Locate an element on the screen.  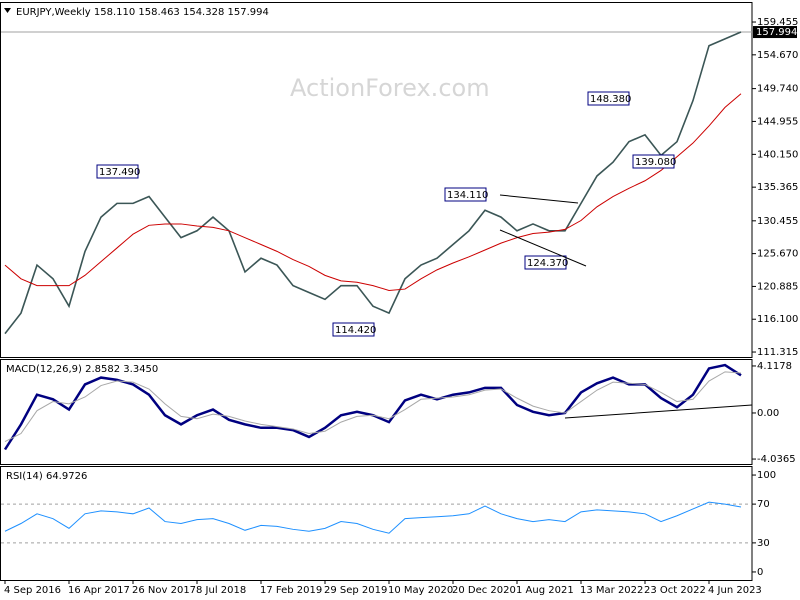
annotation: 137.490 is located at coordinates (119, 172).